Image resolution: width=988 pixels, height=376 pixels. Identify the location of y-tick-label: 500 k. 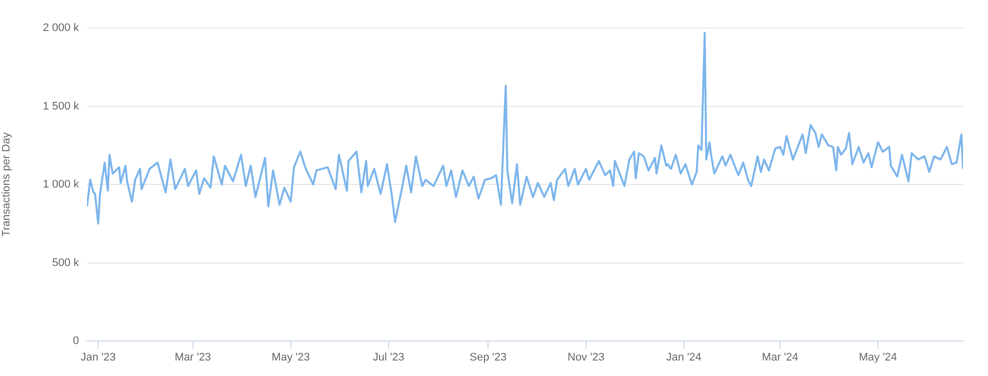
(66, 262).